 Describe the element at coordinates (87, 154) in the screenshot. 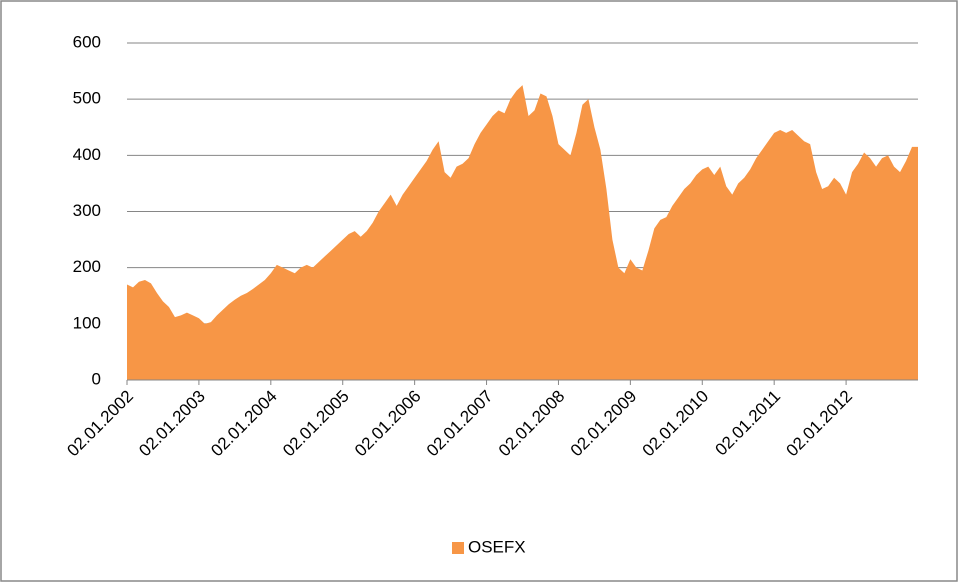

I see `y-tick-label: 400` at that location.